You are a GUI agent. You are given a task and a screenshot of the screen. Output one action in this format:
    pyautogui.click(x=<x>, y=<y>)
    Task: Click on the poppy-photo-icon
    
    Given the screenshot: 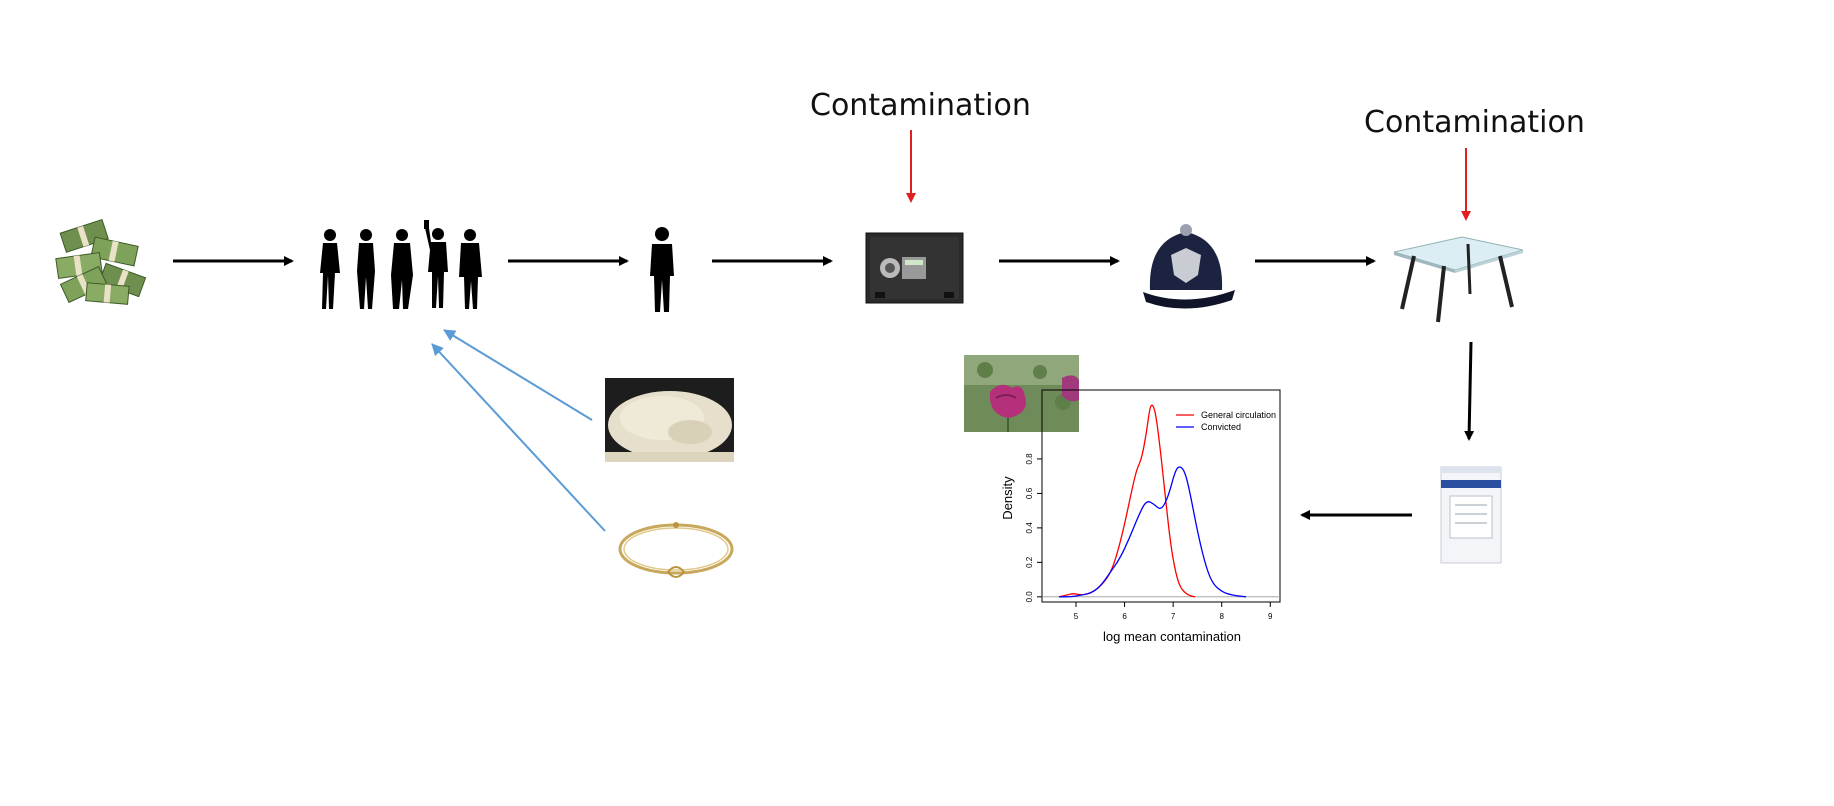 What is the action you would take?
    pyautogui.click(x=1021, y=393)
    